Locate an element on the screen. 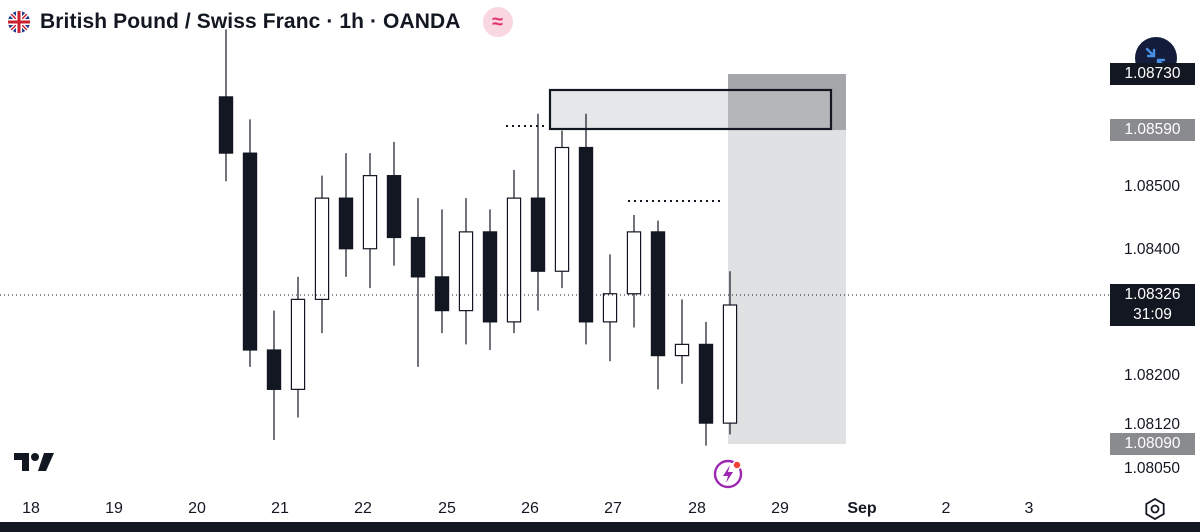 The height and width of the screenshot is (532, 1200). price-label-5: 1.08050 is located at coordinates (1152, 468).